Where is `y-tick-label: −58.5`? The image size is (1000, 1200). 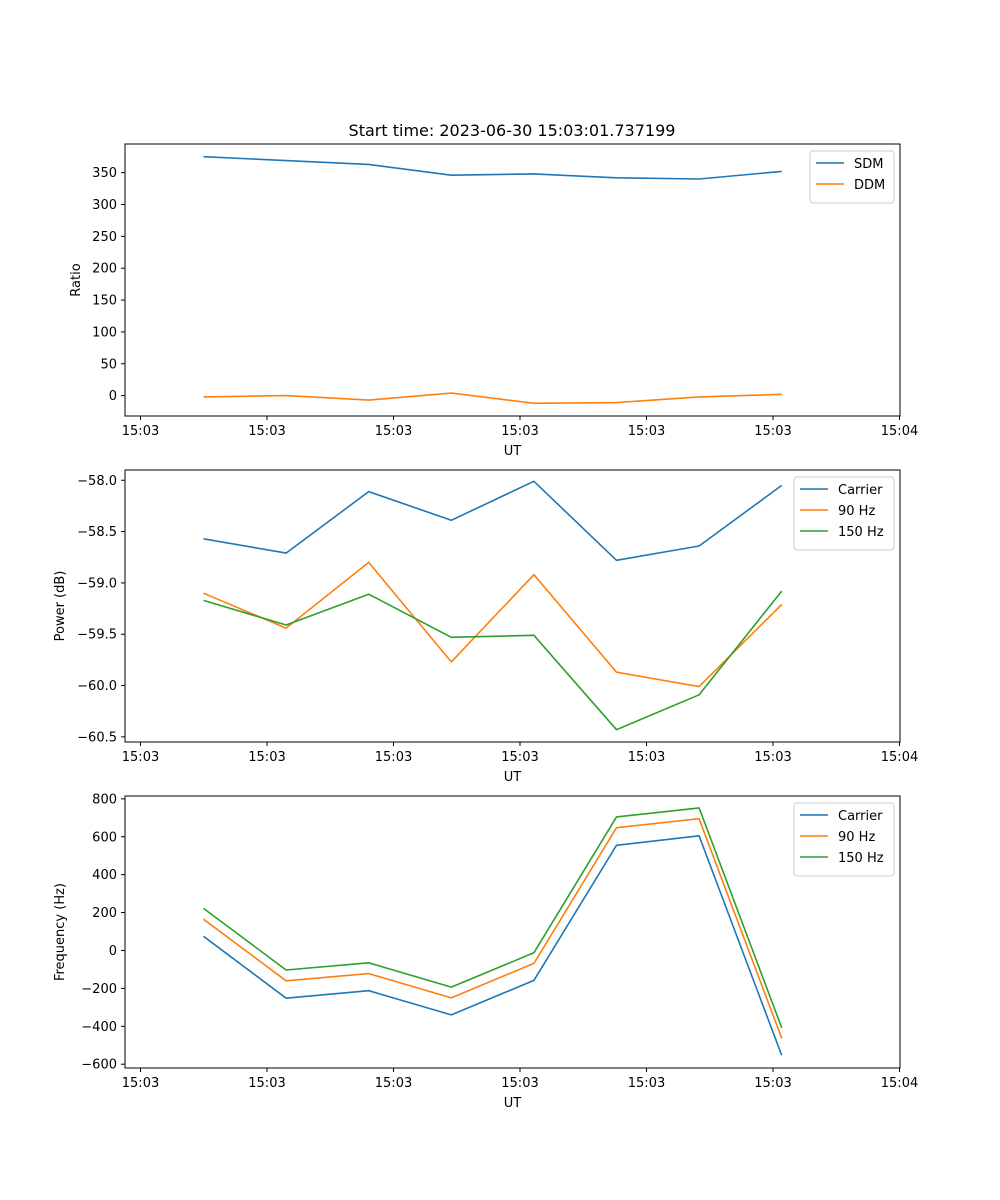
y-tick-label: −58.5 is located at coordinates (97, 532).